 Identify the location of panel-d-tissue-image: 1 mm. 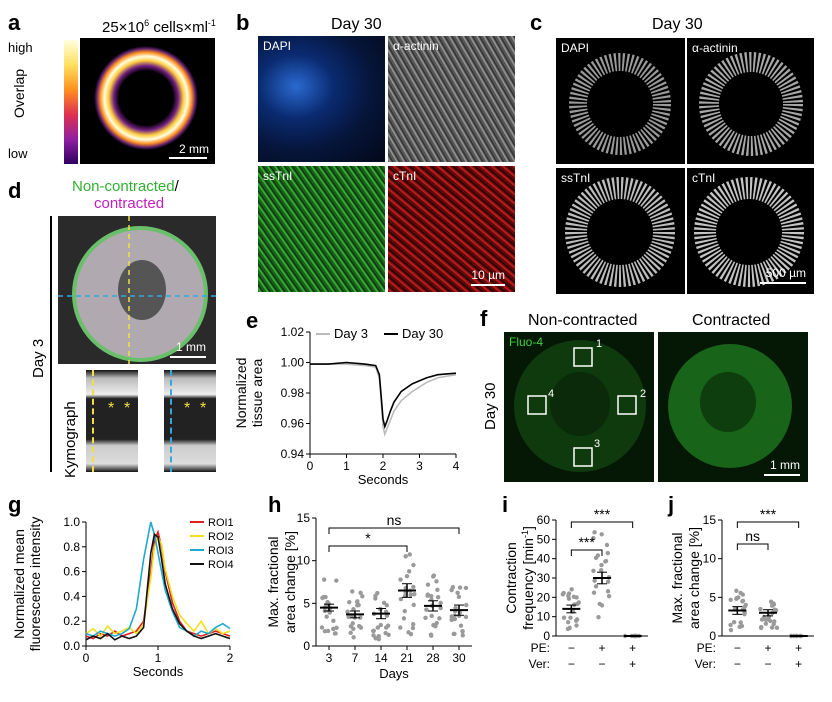
(137, 290).